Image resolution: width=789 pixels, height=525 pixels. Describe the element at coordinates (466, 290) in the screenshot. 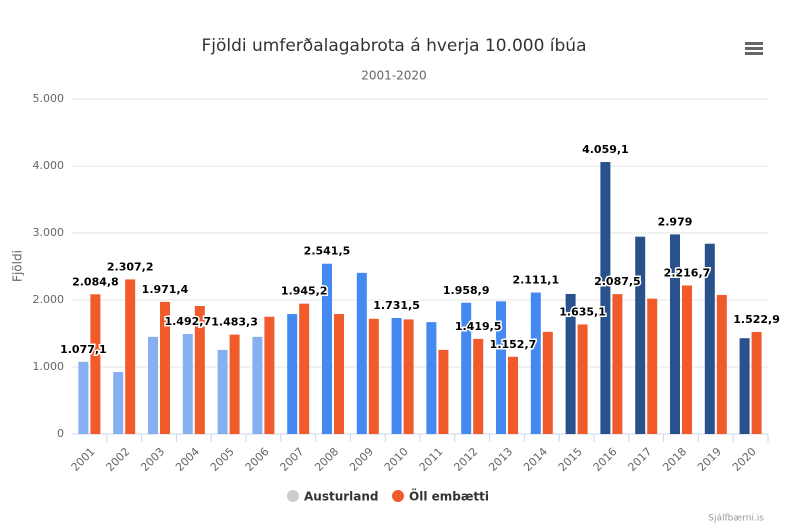

I see `data-label: 1.958,9` at that location.